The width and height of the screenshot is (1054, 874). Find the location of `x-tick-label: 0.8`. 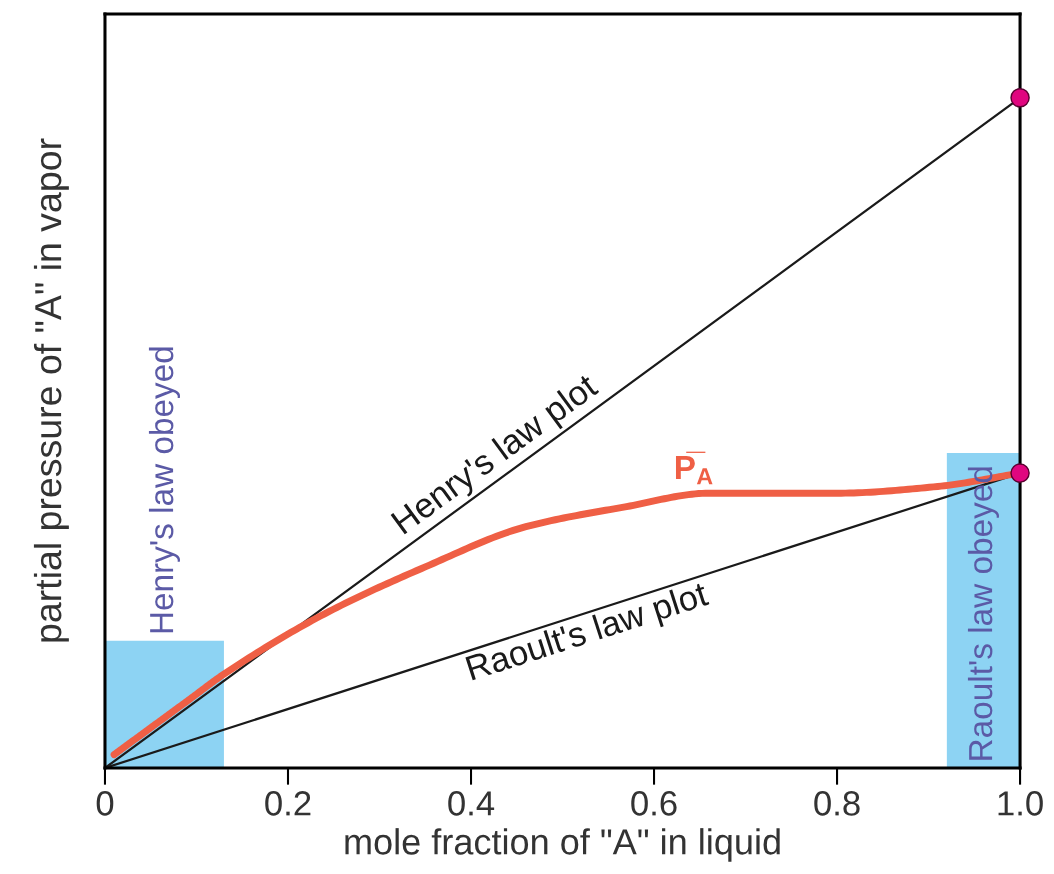

x-tick-label: 0.8 is located at coordinates (837, 803).